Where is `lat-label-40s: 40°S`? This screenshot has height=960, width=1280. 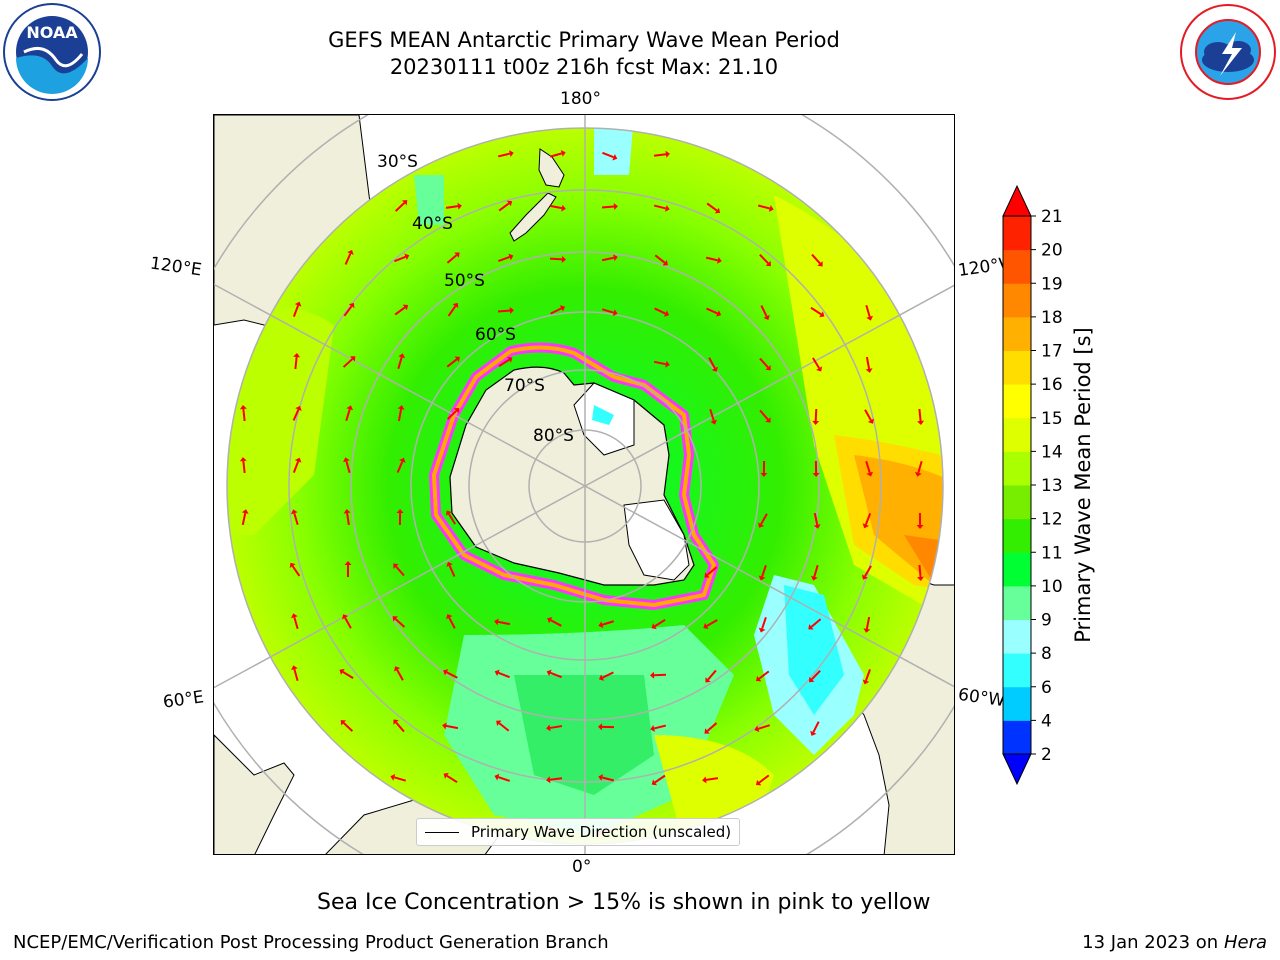
lat-label-40s: 40°S is located at coordinates (432, 224).